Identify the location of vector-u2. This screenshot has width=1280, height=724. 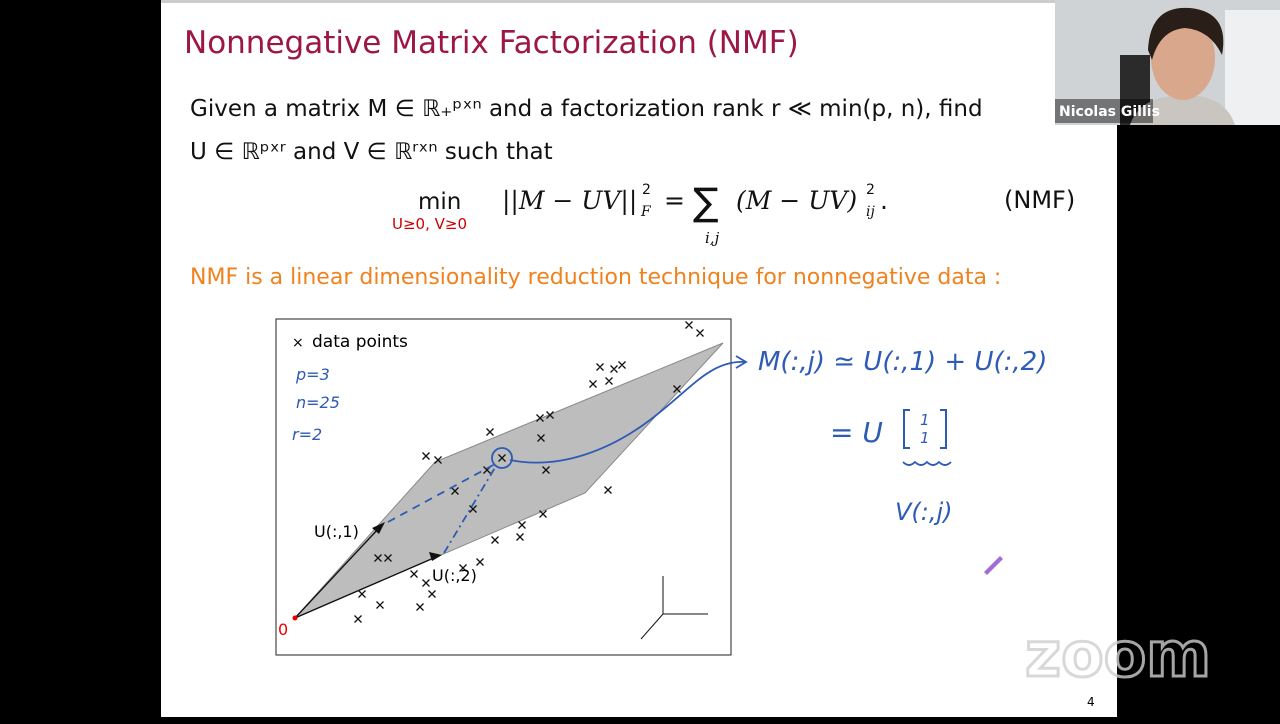
(365, 587).